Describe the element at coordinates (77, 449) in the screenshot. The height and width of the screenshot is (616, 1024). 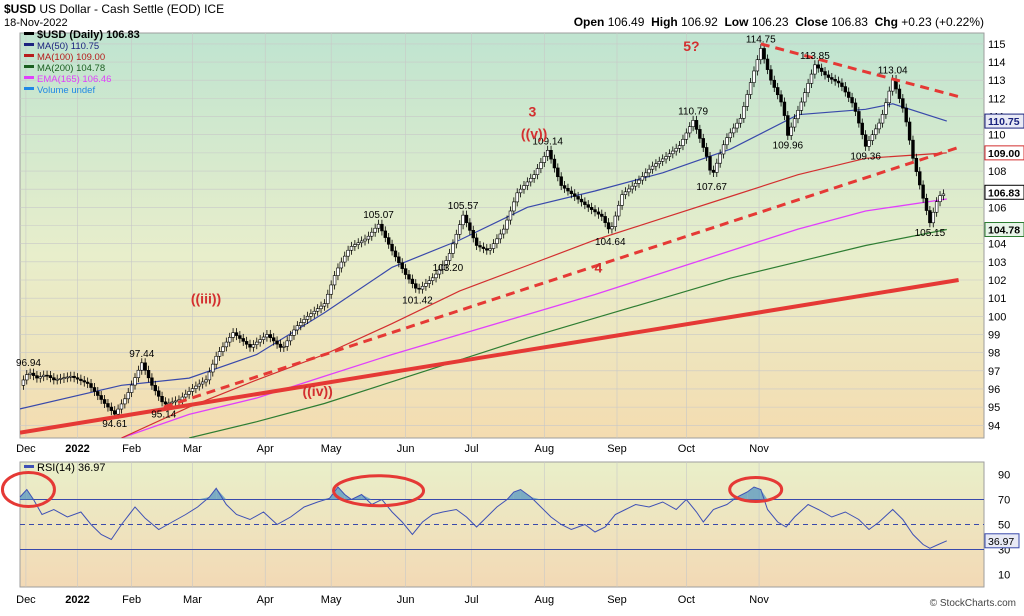
I see `x-tick-label: 2022` at that location.